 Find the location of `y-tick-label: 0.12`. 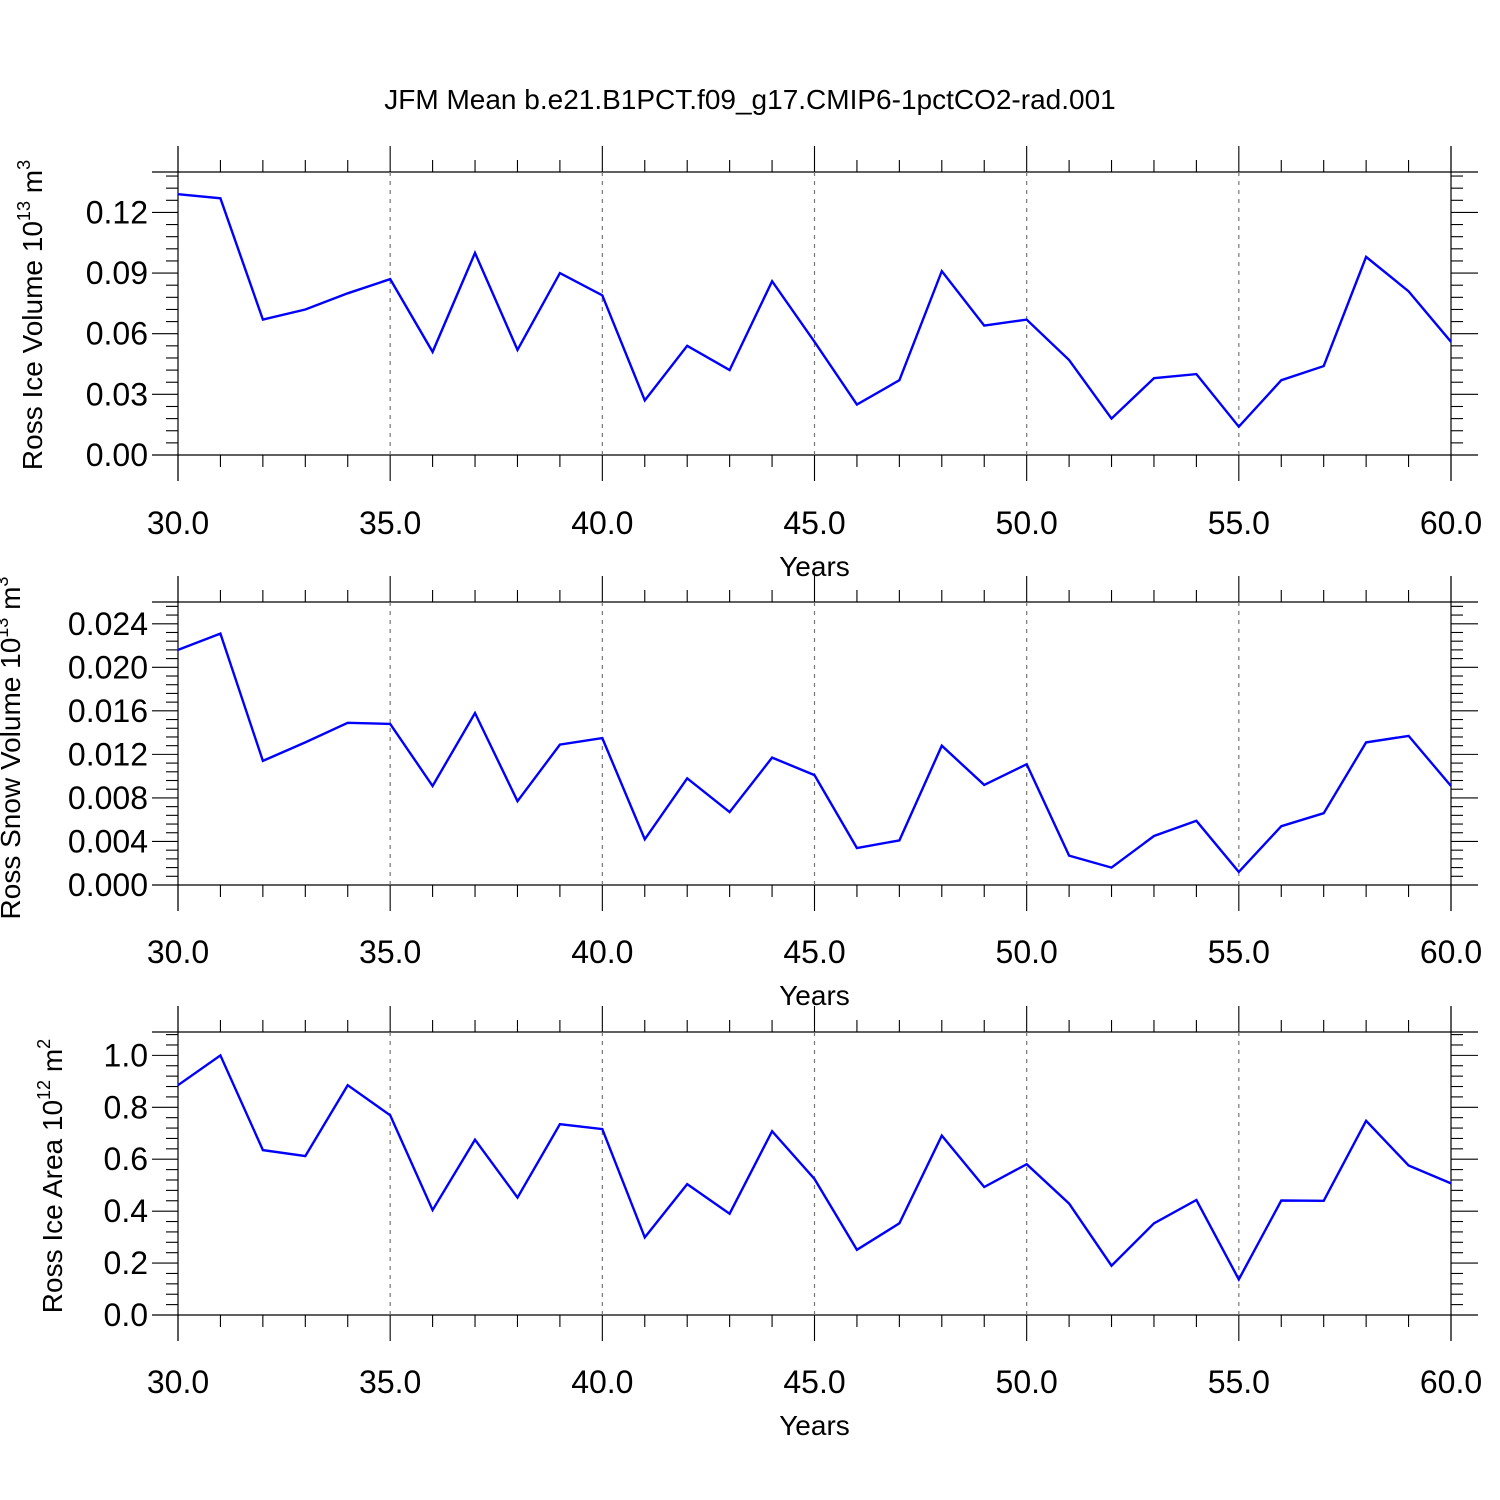

y-tick-label: 0.12 is located at coordinates (117, 212).